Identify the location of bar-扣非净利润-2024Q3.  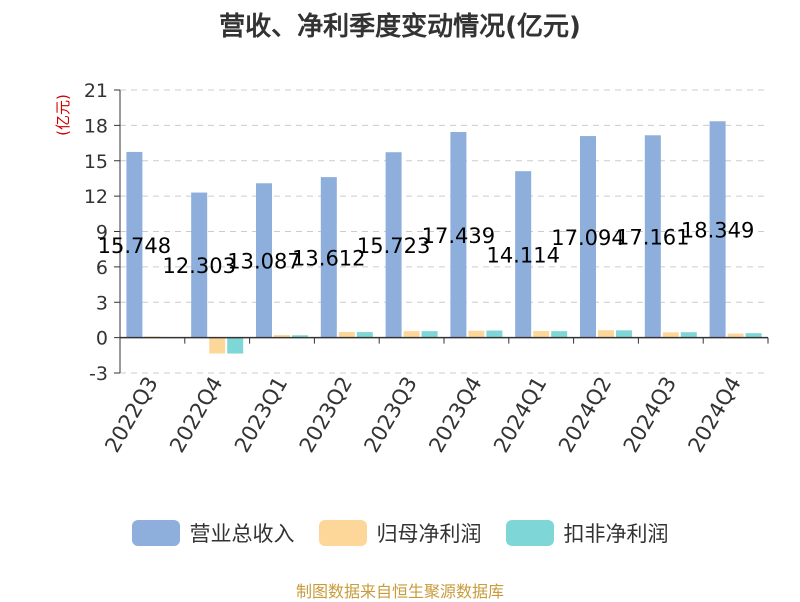
(688, 335).